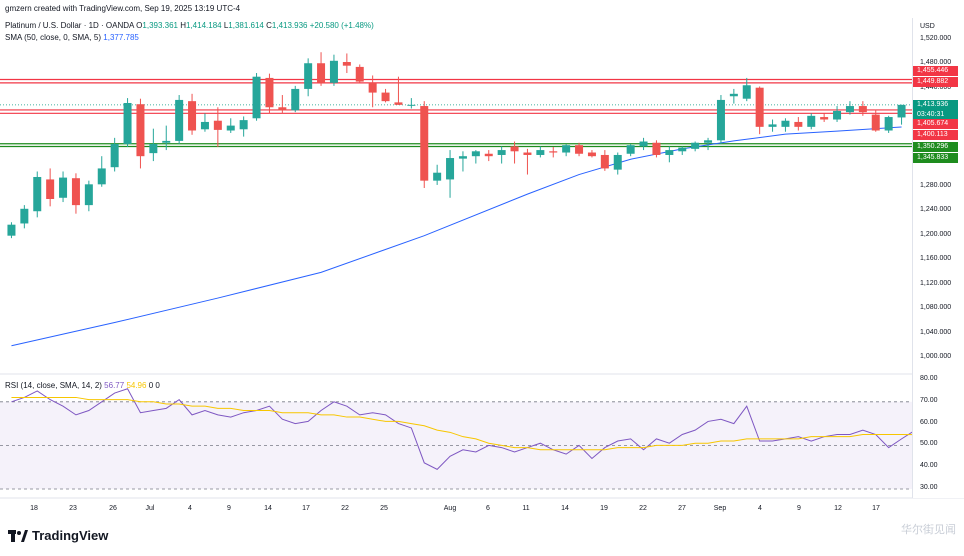 This screenshot has height=556, width=964. What do you see at coordinates (70, 535) in the screenshot?
I see `brand-name: TradingView` at bounding box center [70, 535].